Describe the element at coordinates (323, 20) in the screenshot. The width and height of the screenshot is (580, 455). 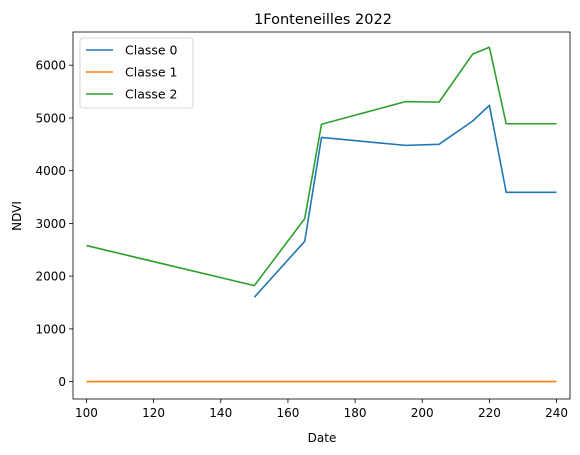
I see `chart-title: 1Fonteneilles 2022` at that location.